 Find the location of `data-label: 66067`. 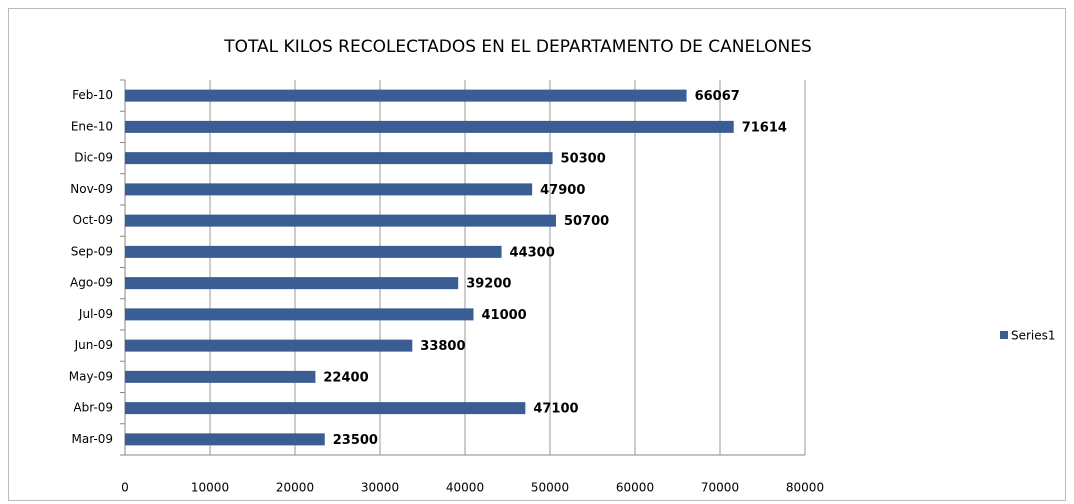

data-label: 66067 is located at coordinates (717, 96).